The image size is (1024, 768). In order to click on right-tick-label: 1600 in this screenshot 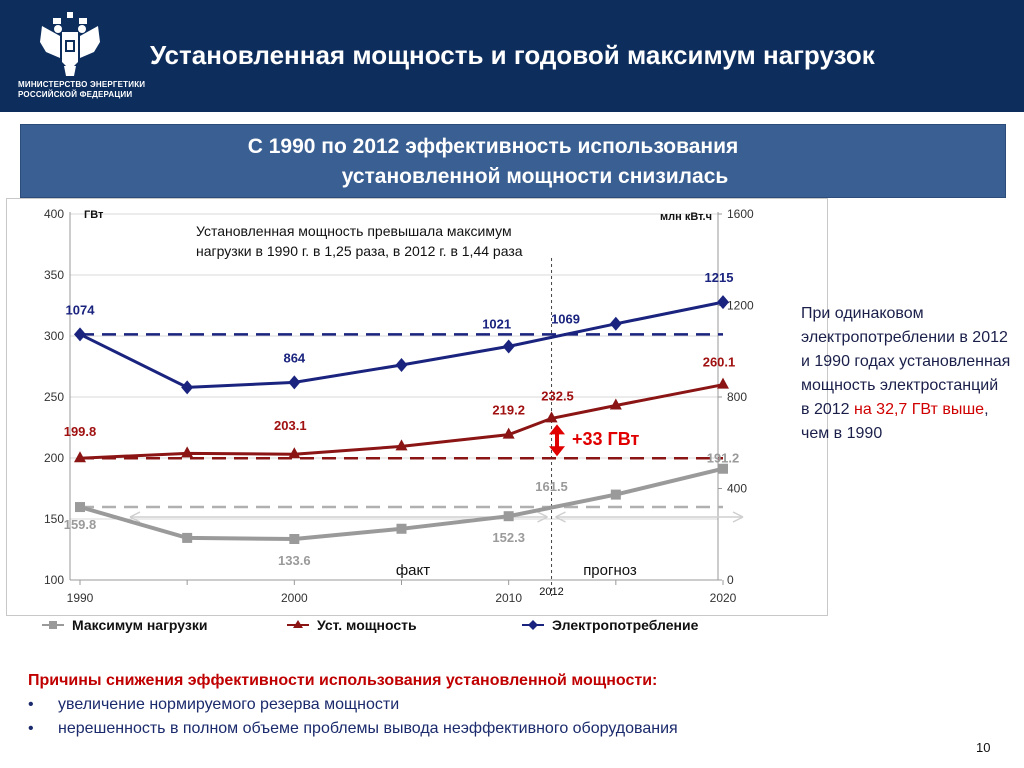, I will do `click(740, 214)`.